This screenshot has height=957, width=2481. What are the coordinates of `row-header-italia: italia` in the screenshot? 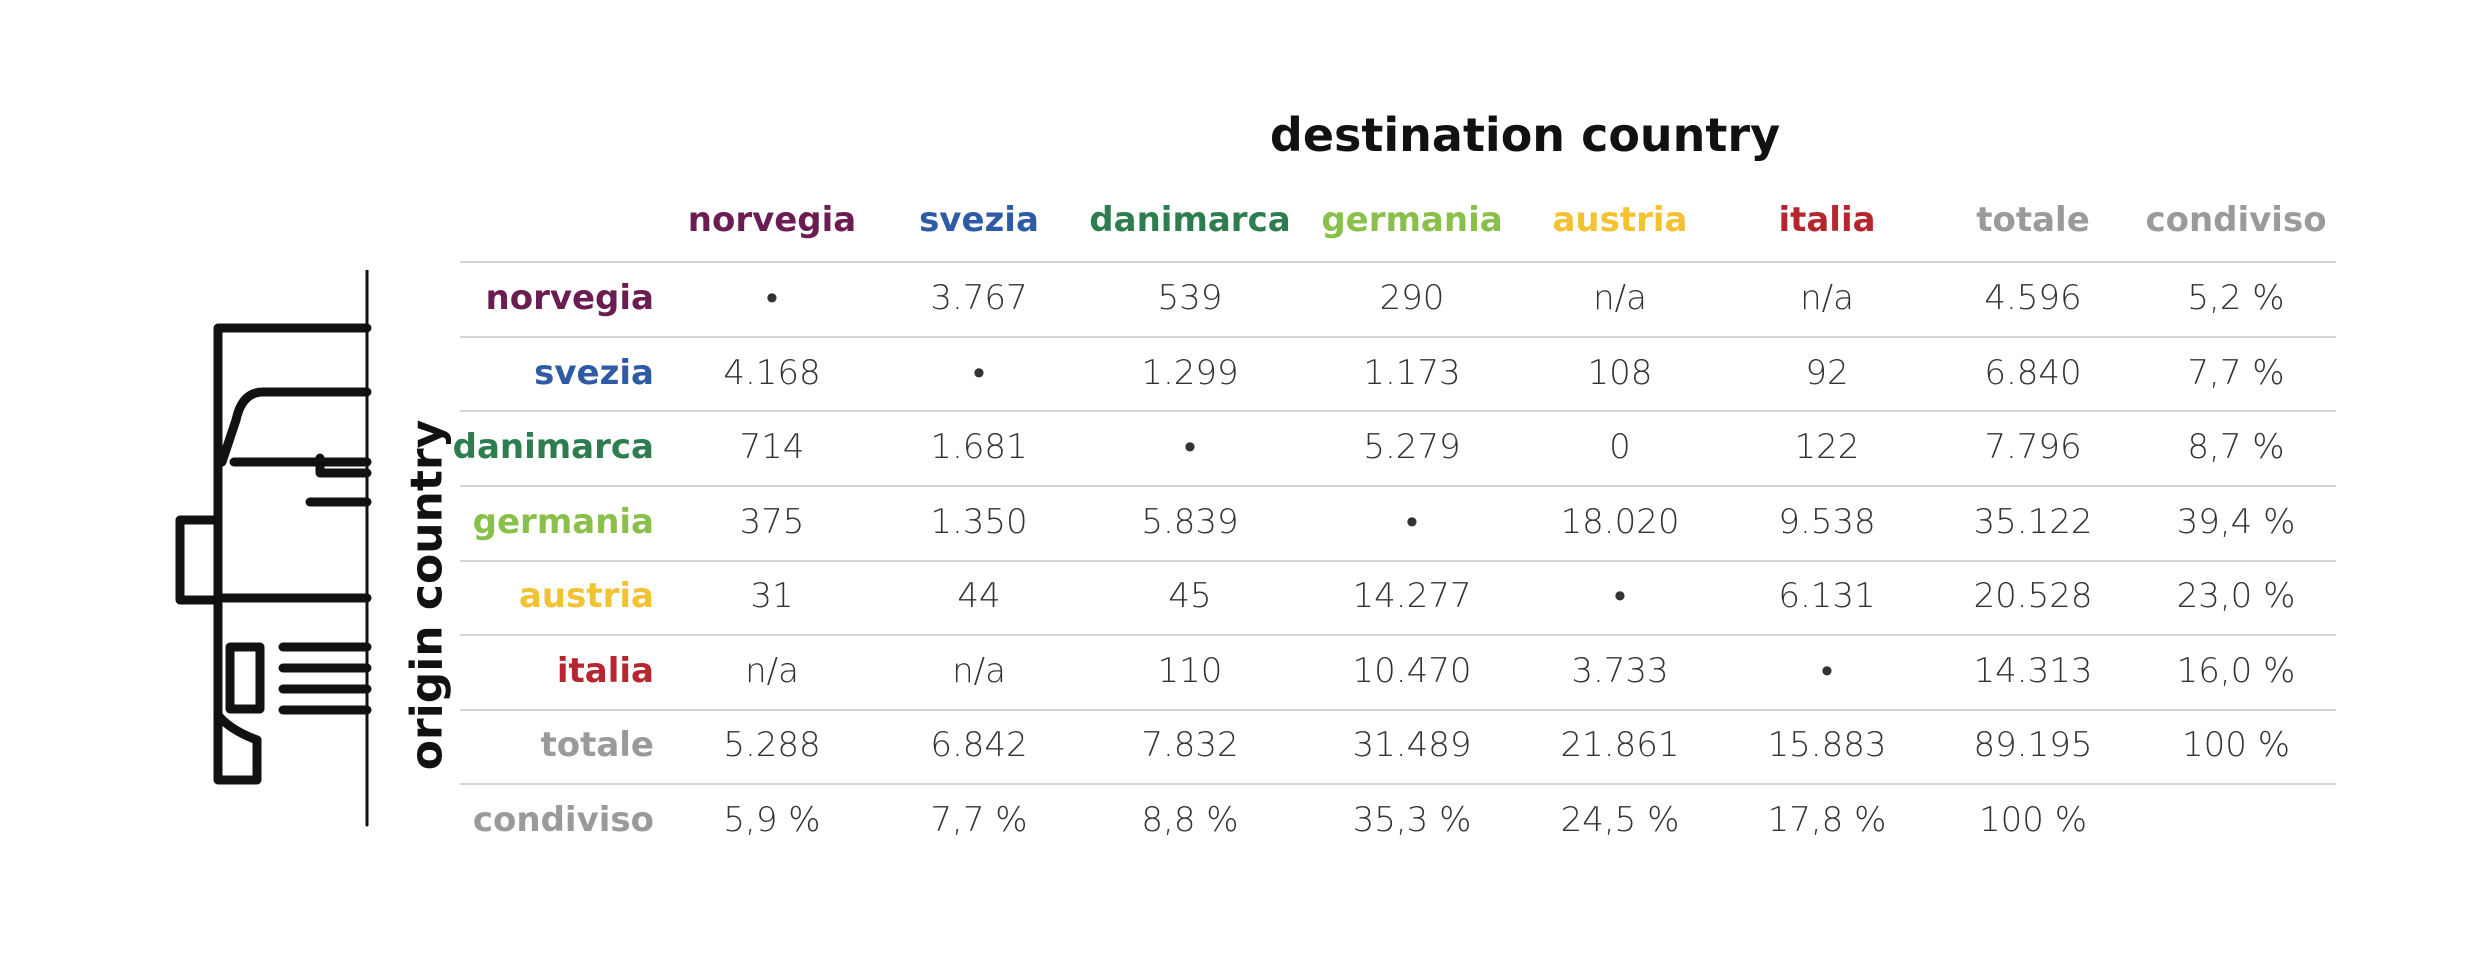 It's located at (605, 671).